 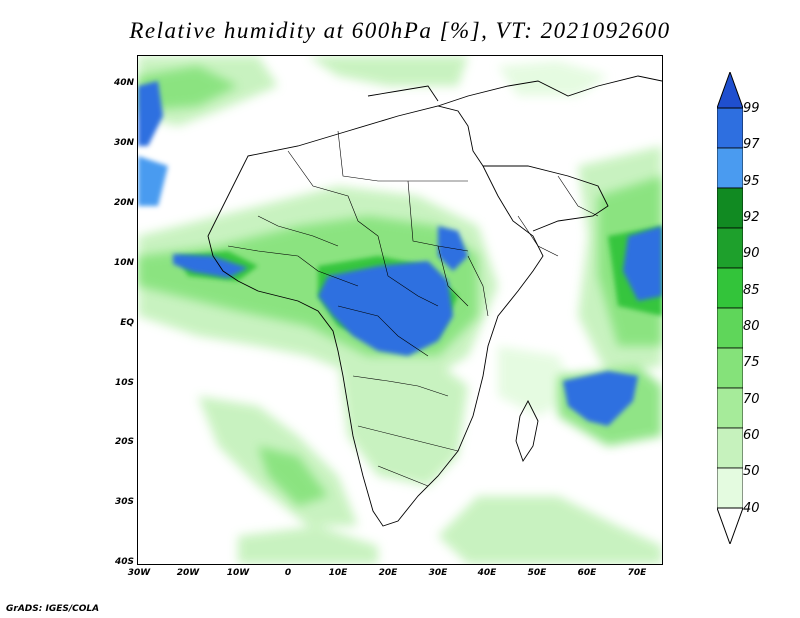 I want to click on lon-label-0: 0, so click(x=288, y=573).